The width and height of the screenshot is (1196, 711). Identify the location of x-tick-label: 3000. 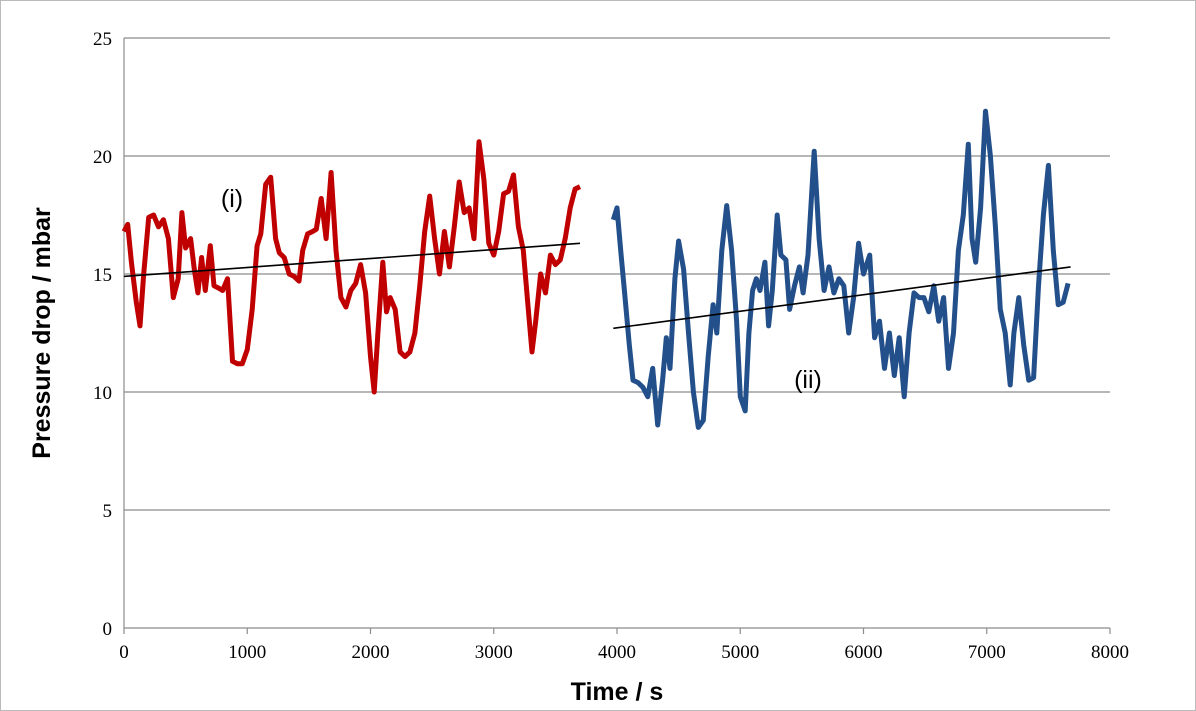
(494, 652).